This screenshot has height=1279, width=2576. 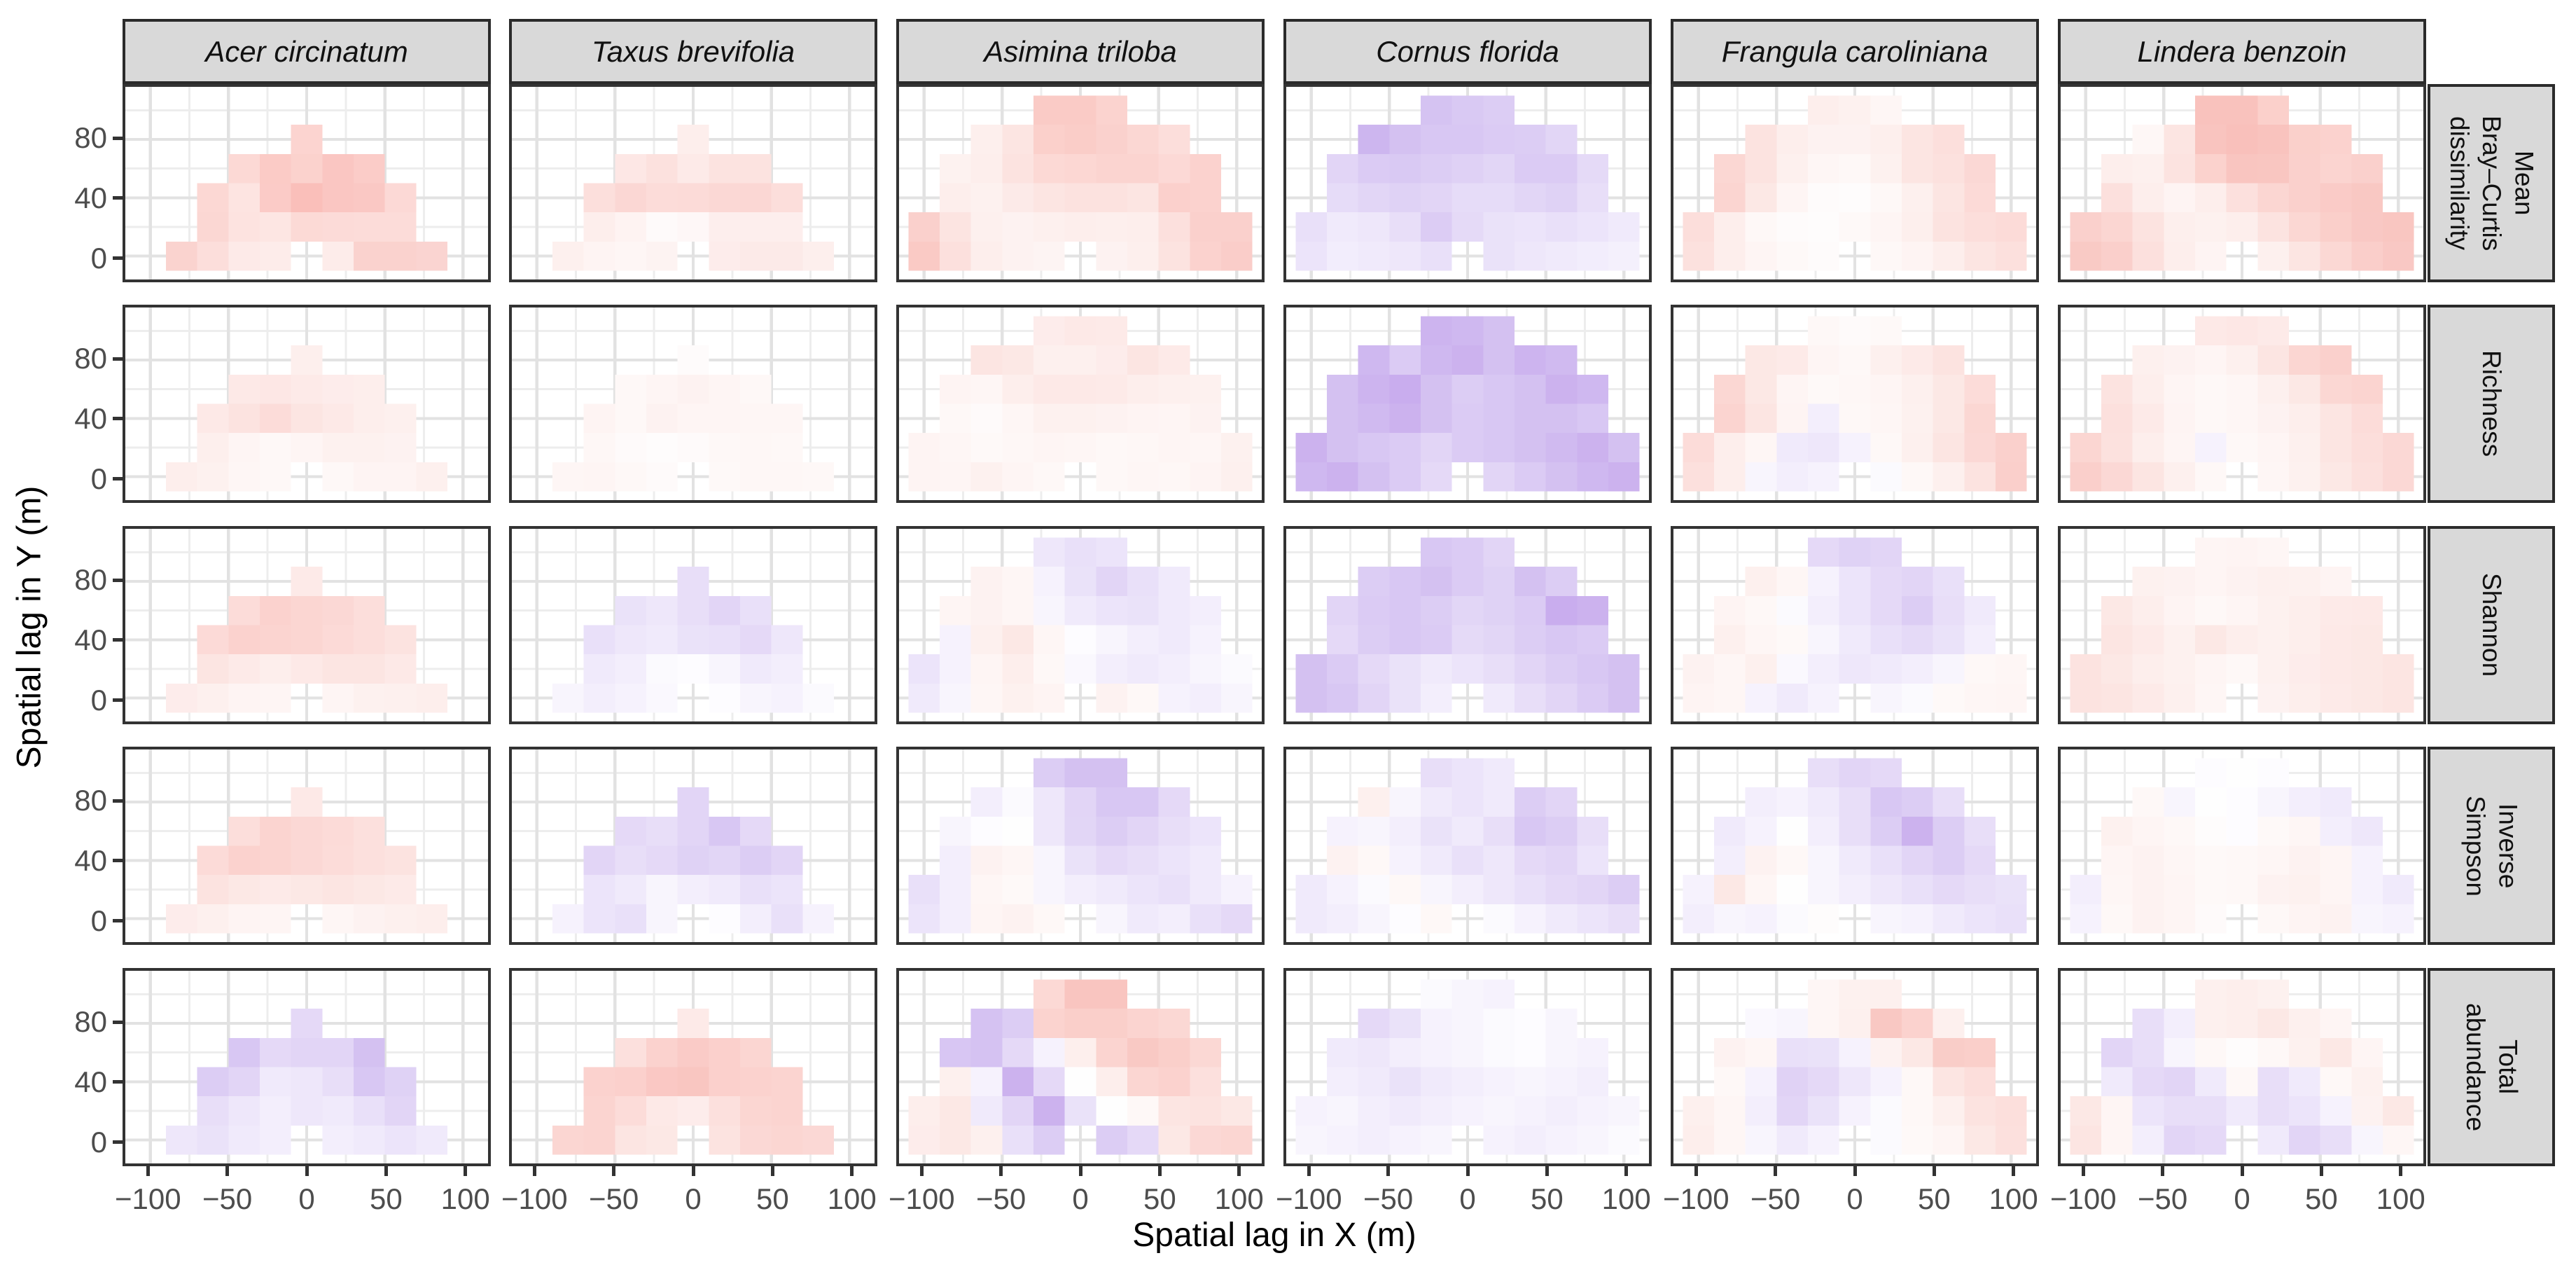 I want to click on column-strip-acer-circinatum: Acer circinatum, so click(x=307, y=51).